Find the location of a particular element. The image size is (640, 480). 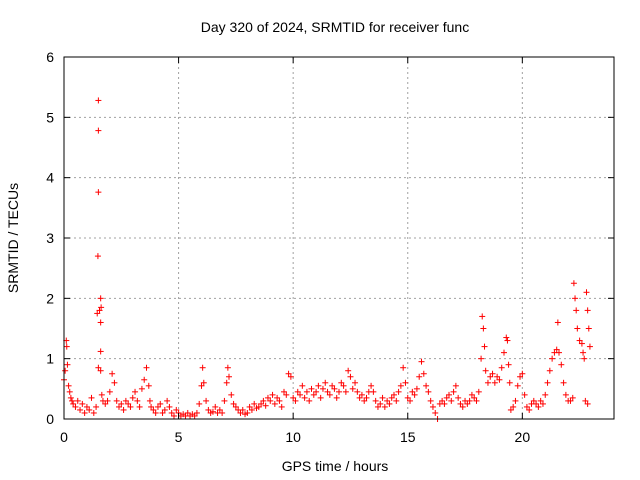

x-tick-label: 10 is located at coordinates (293, 437).